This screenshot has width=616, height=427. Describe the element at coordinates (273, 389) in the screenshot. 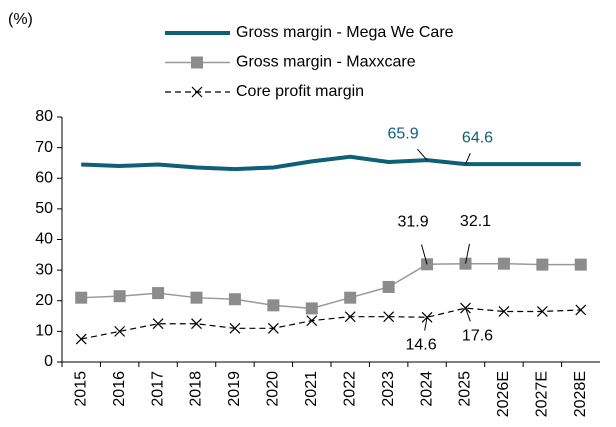

I see `x-tick-label: 2020` at that location.